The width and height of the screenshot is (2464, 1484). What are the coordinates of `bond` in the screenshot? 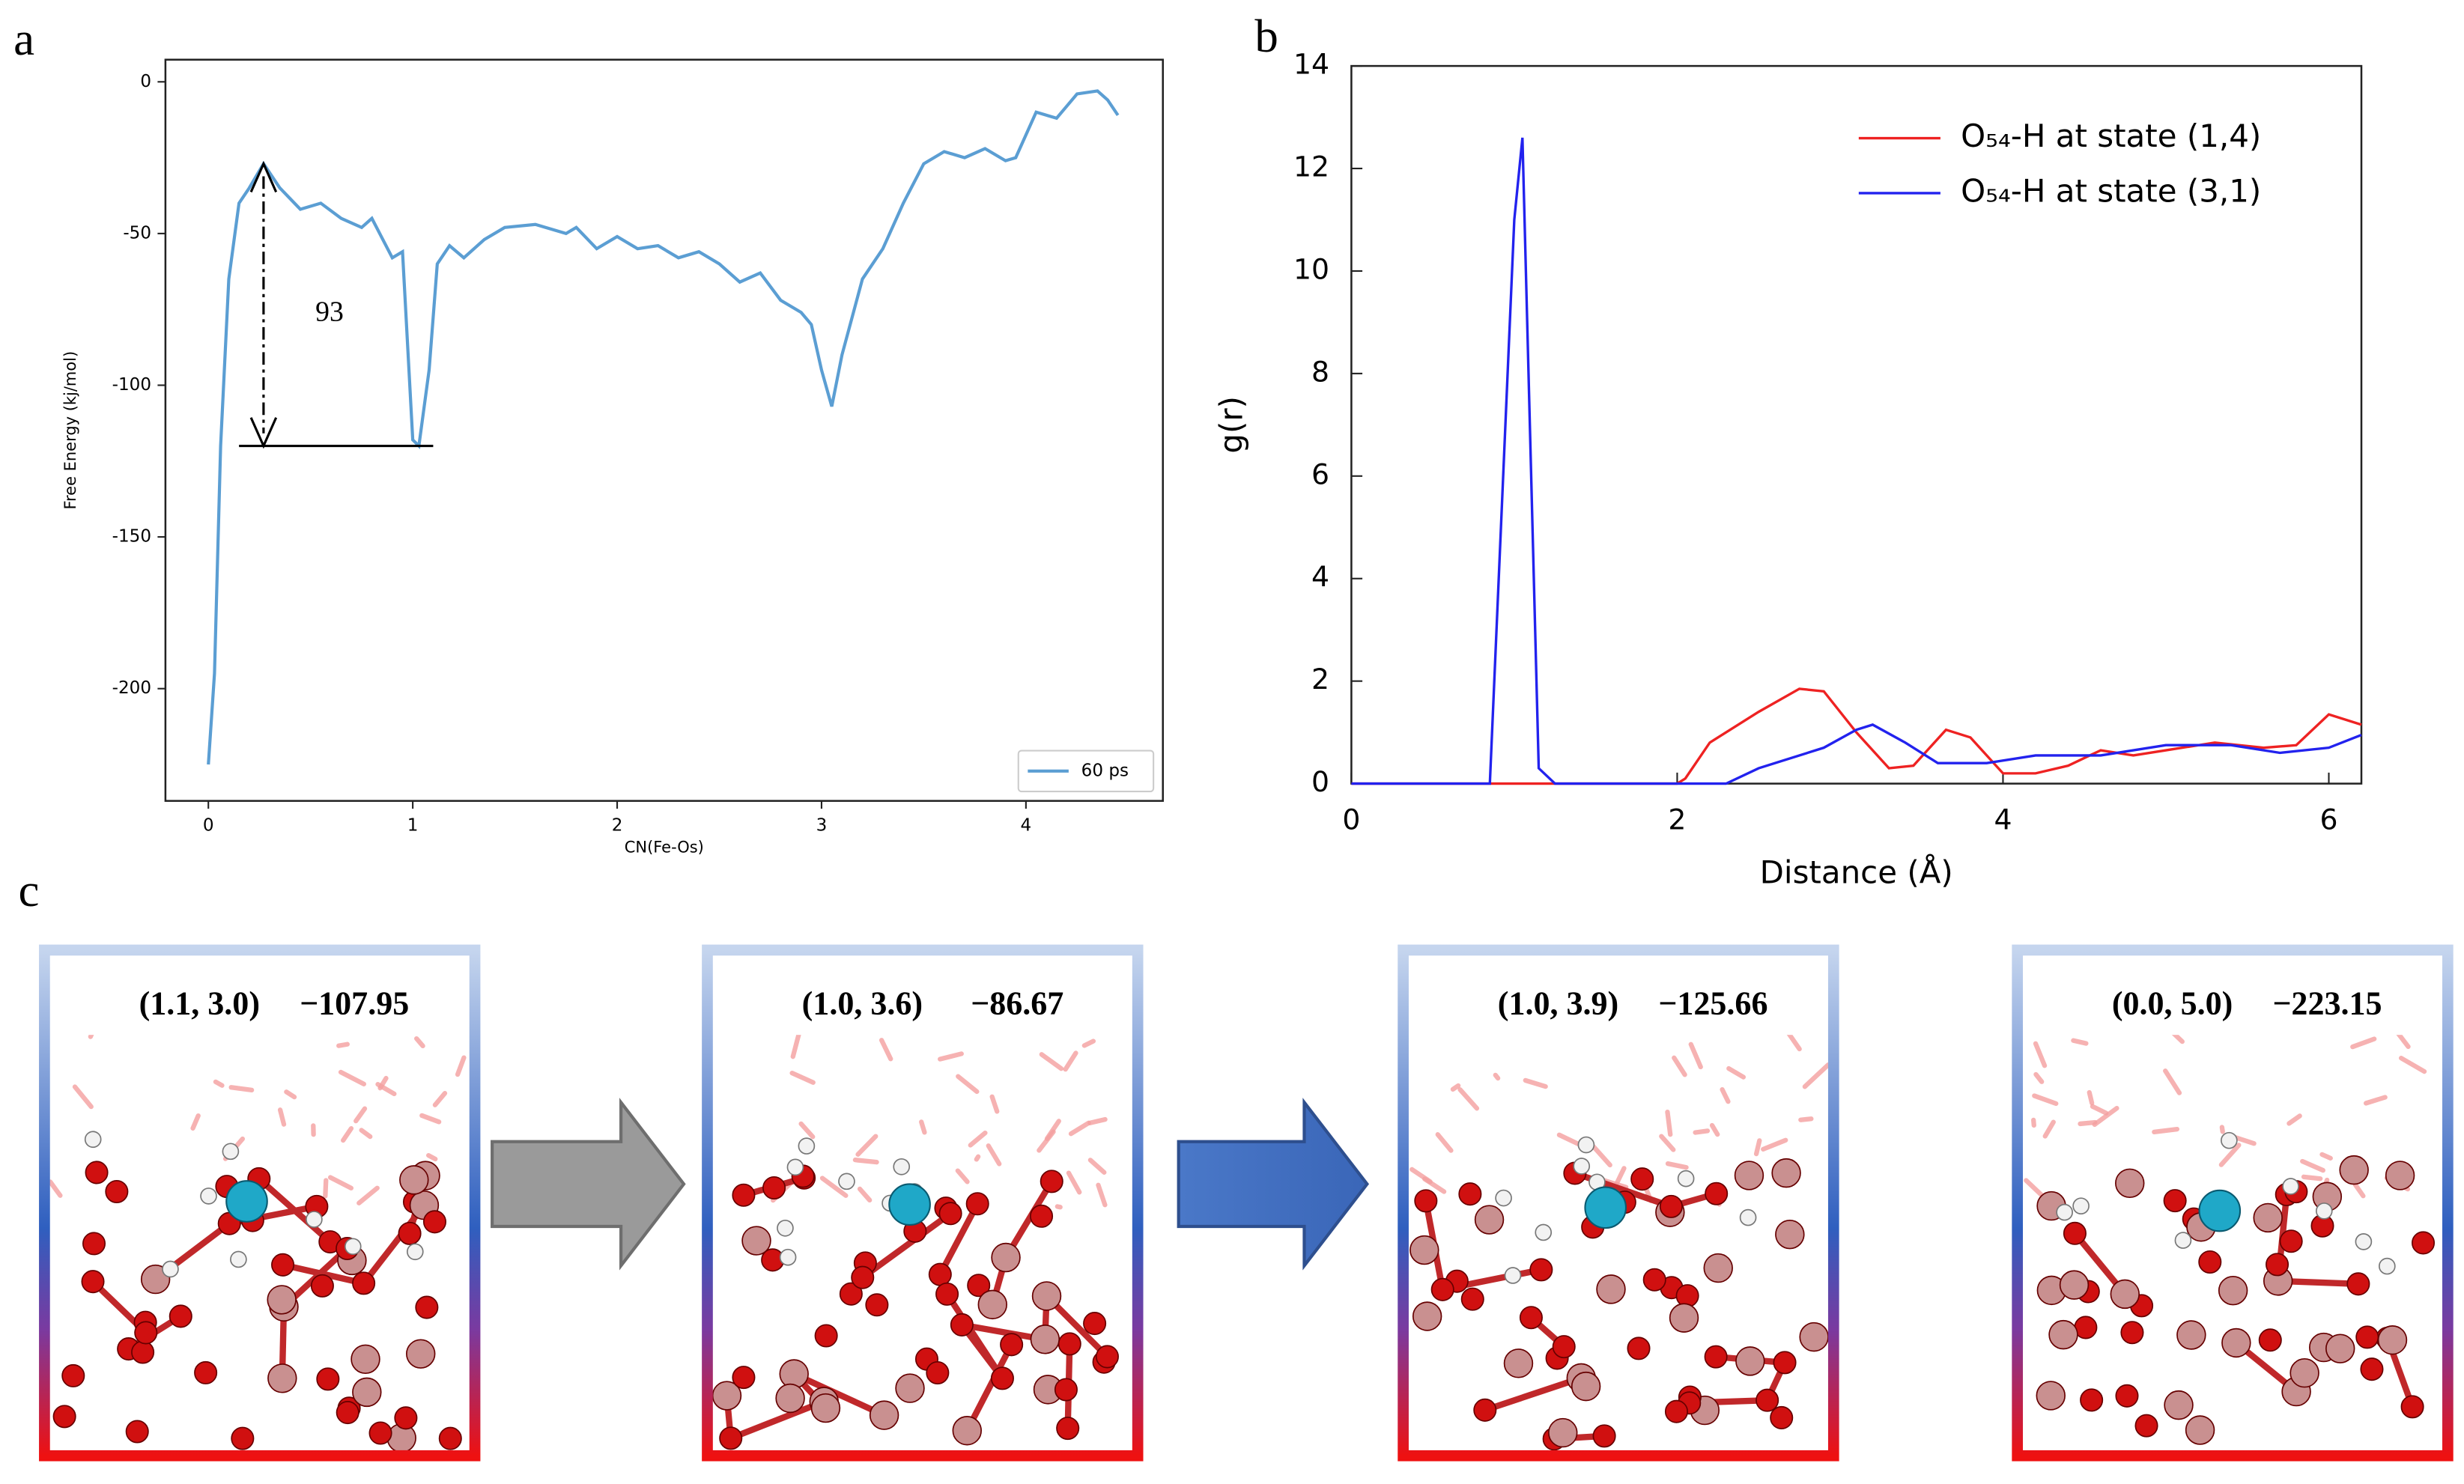 It's located at (907, 1245).